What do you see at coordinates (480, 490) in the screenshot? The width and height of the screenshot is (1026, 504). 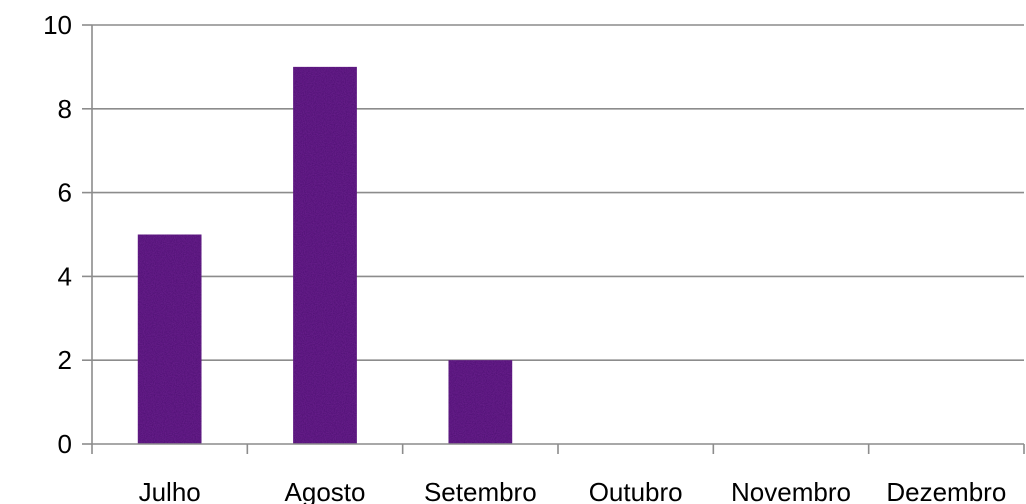 I see `x-tick-label-setembro: Setembro` at bounding box center [480, 490].